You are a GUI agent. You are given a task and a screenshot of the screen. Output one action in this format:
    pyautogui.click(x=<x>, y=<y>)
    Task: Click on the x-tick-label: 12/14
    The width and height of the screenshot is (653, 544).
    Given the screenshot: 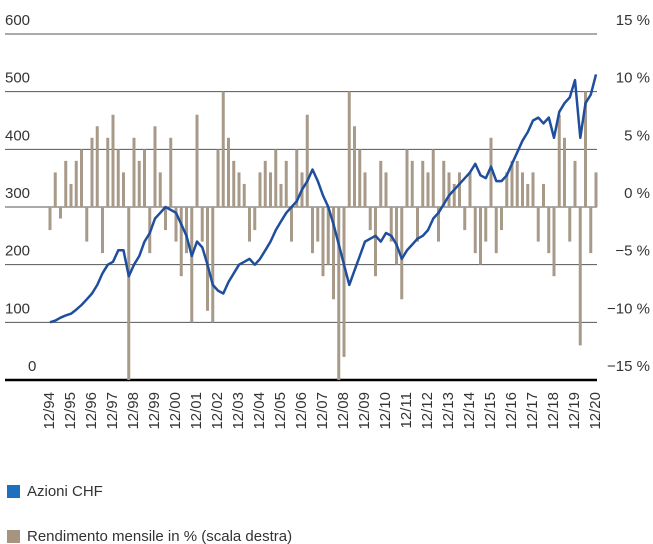 What is the action you would take?
    pyautogui.click(x=469, y=411)
    